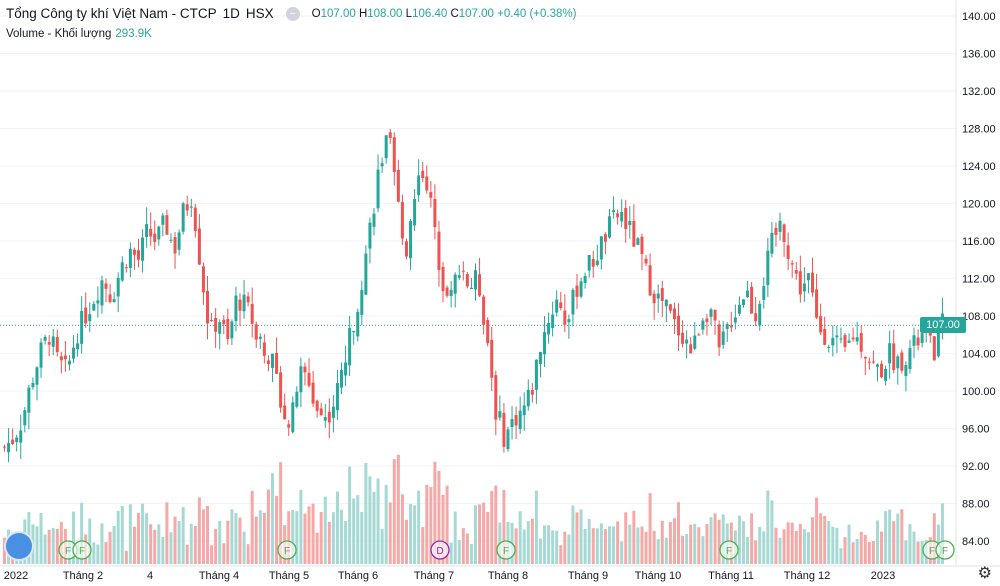  What do you see at coordinates (588, 576) in the screenshot?
I see `x-tick-label: Tháng 9` at bounding box center [588, 576].